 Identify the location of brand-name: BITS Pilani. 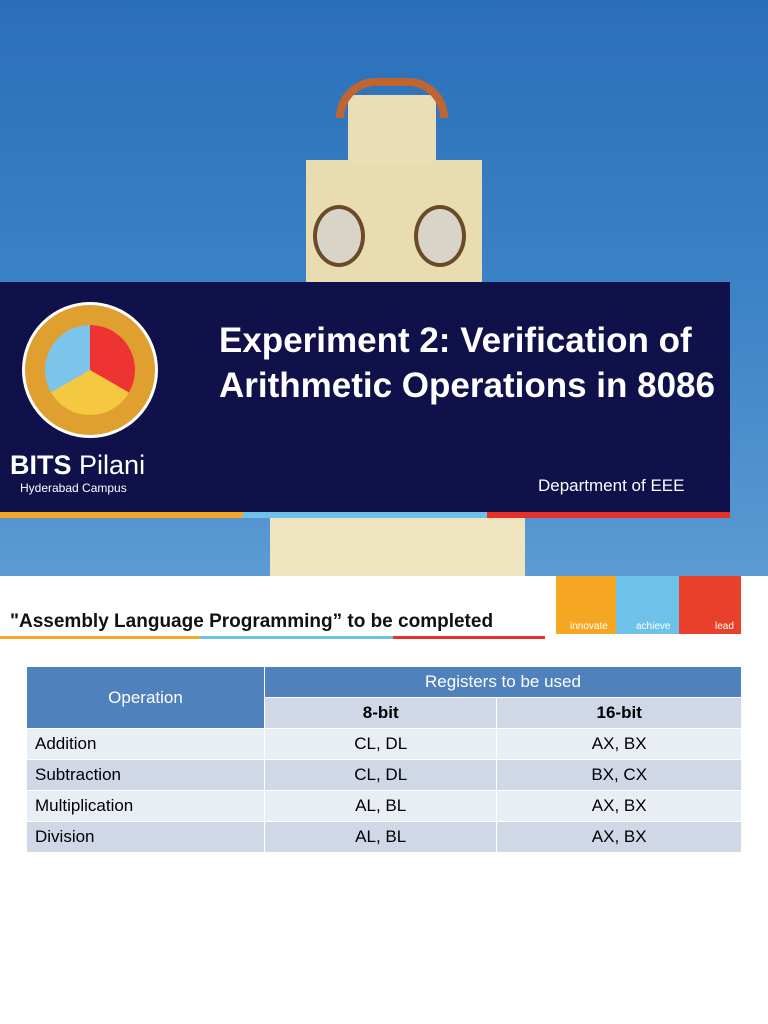
(78, 465).